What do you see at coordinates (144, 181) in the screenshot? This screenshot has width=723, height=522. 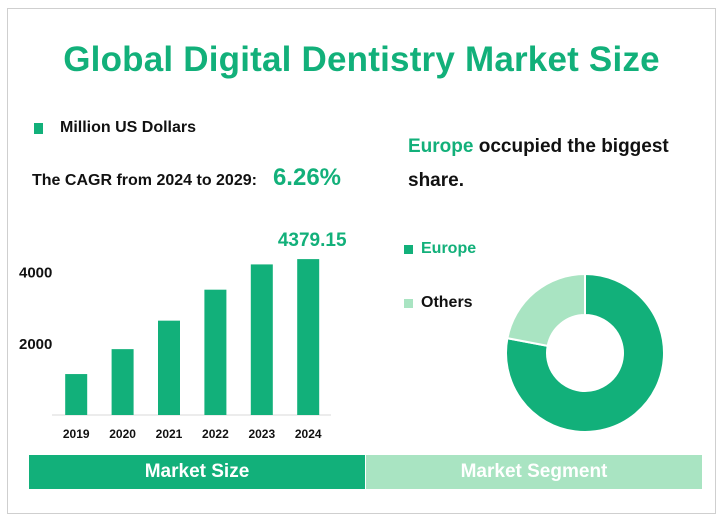 I see `cagr-label: The CAGR from 2024 to 2029:` at bounding box center [144, 181].